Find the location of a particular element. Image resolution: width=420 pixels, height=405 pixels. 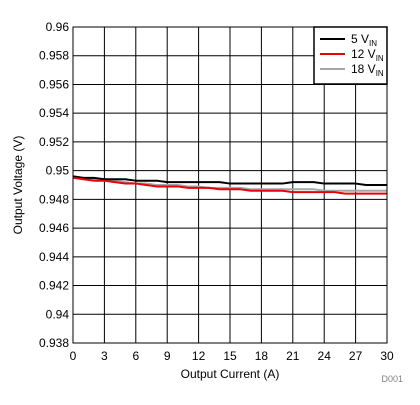

x-tick-label: 0 is located at coordinates (73, 356).